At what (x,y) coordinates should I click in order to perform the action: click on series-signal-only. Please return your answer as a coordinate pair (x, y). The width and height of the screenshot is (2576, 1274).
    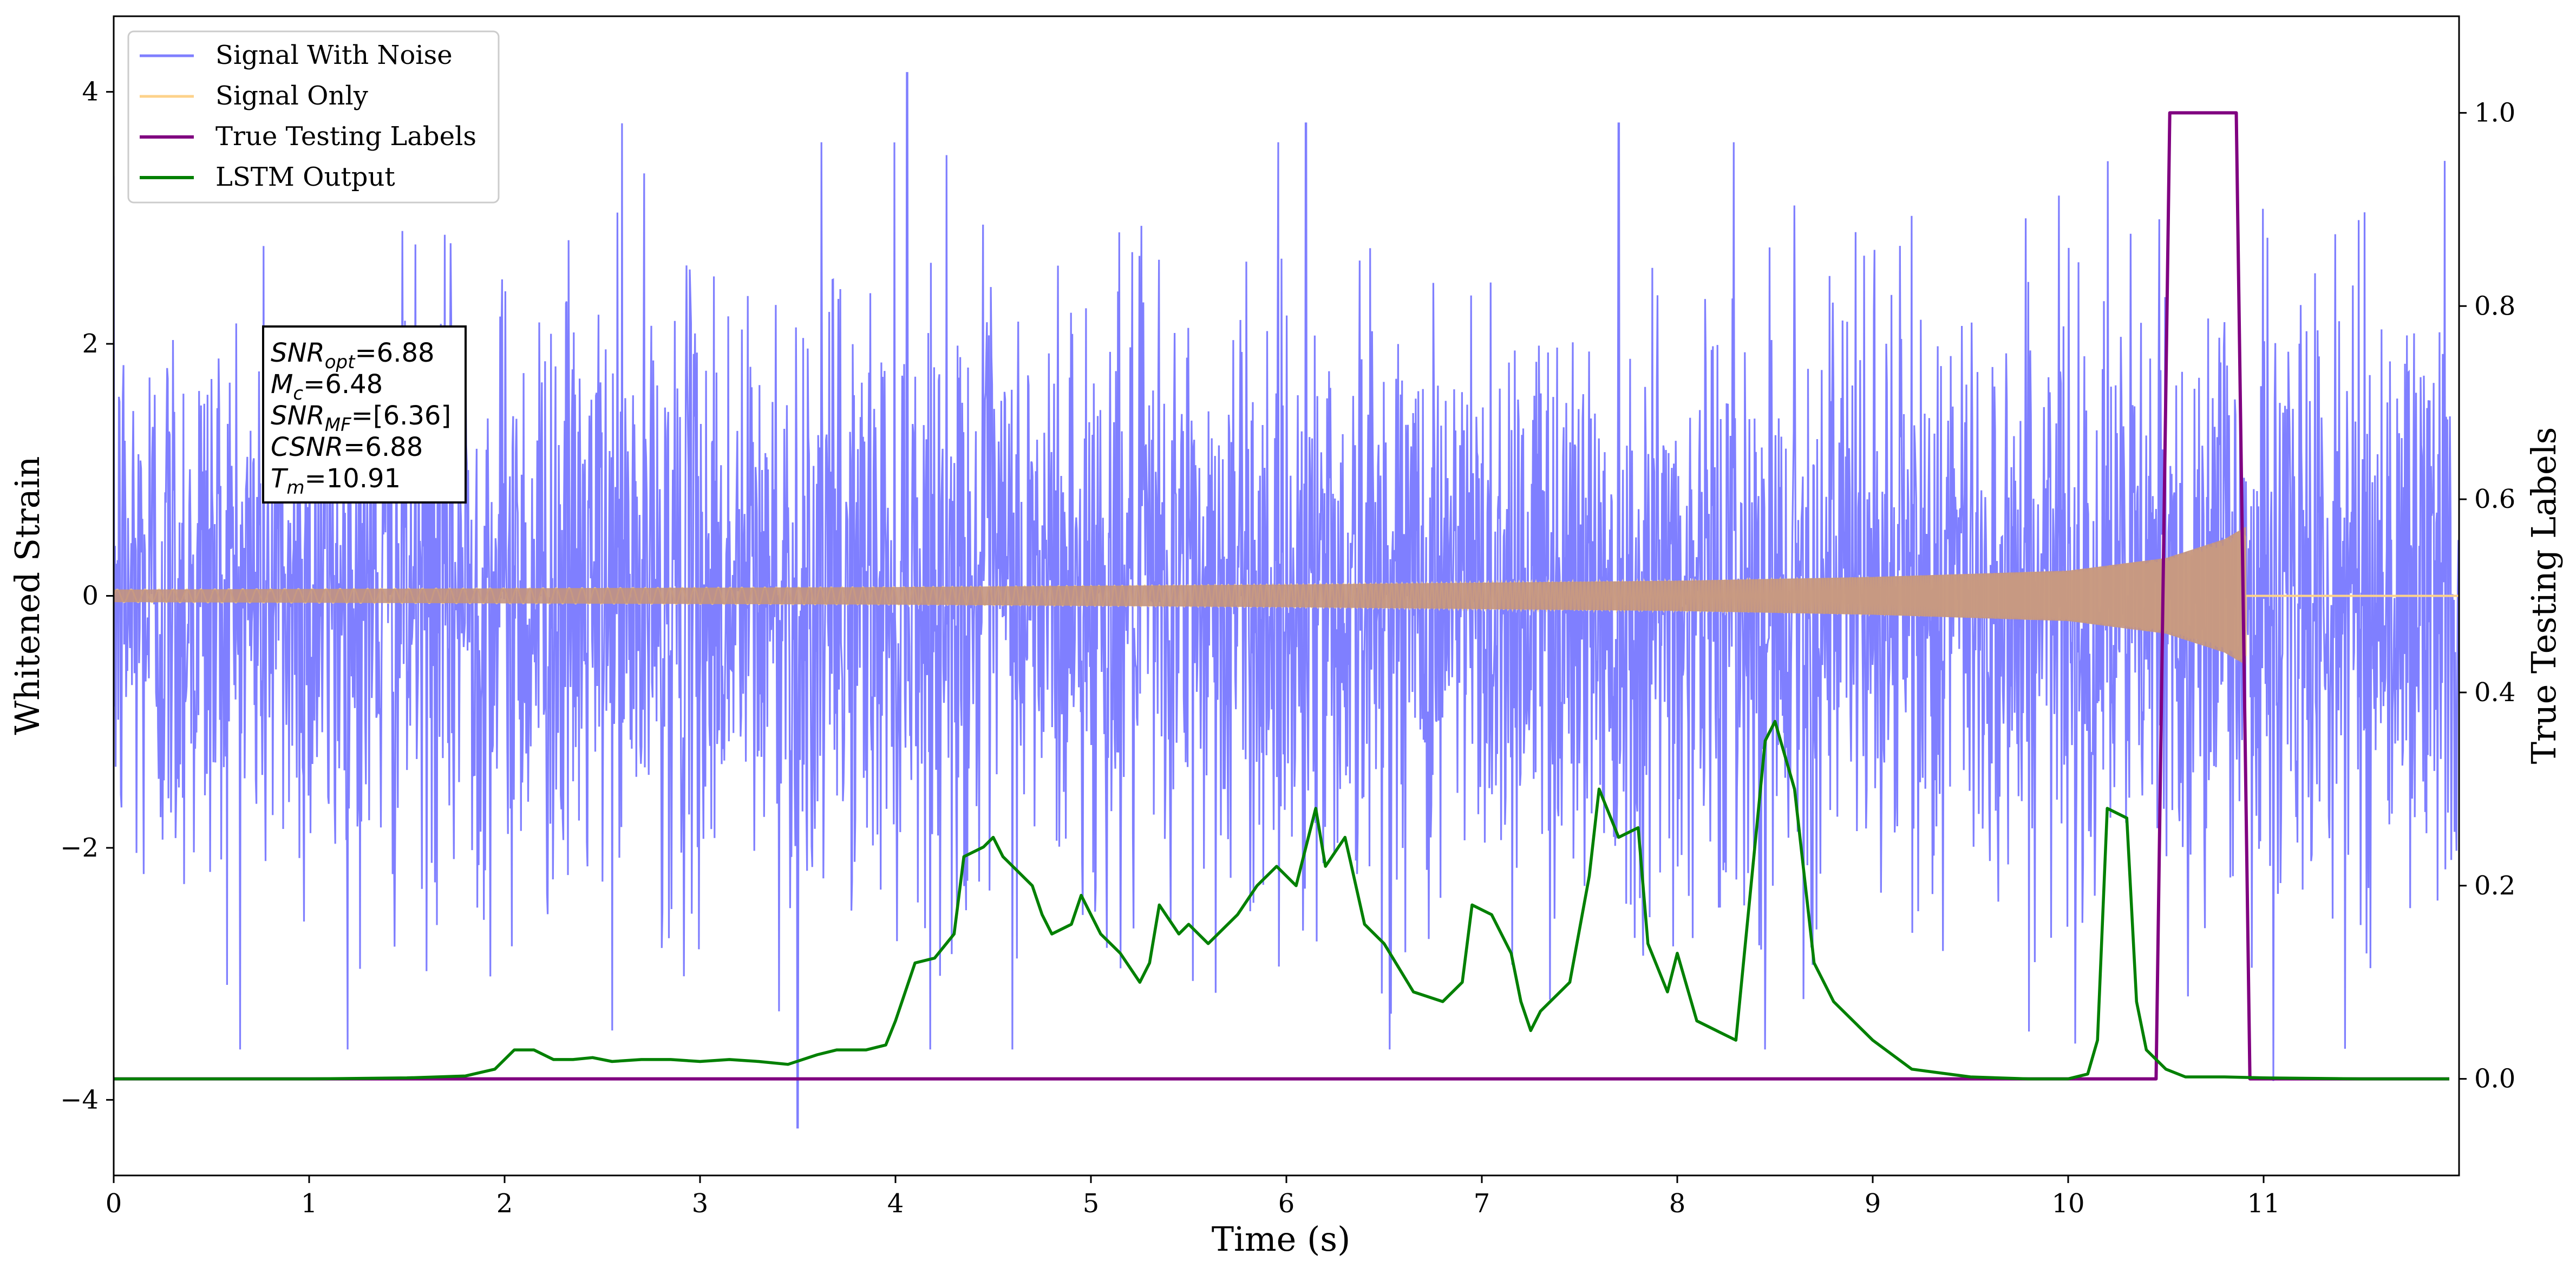
    Looking at the image, I should click on (1287, 595).